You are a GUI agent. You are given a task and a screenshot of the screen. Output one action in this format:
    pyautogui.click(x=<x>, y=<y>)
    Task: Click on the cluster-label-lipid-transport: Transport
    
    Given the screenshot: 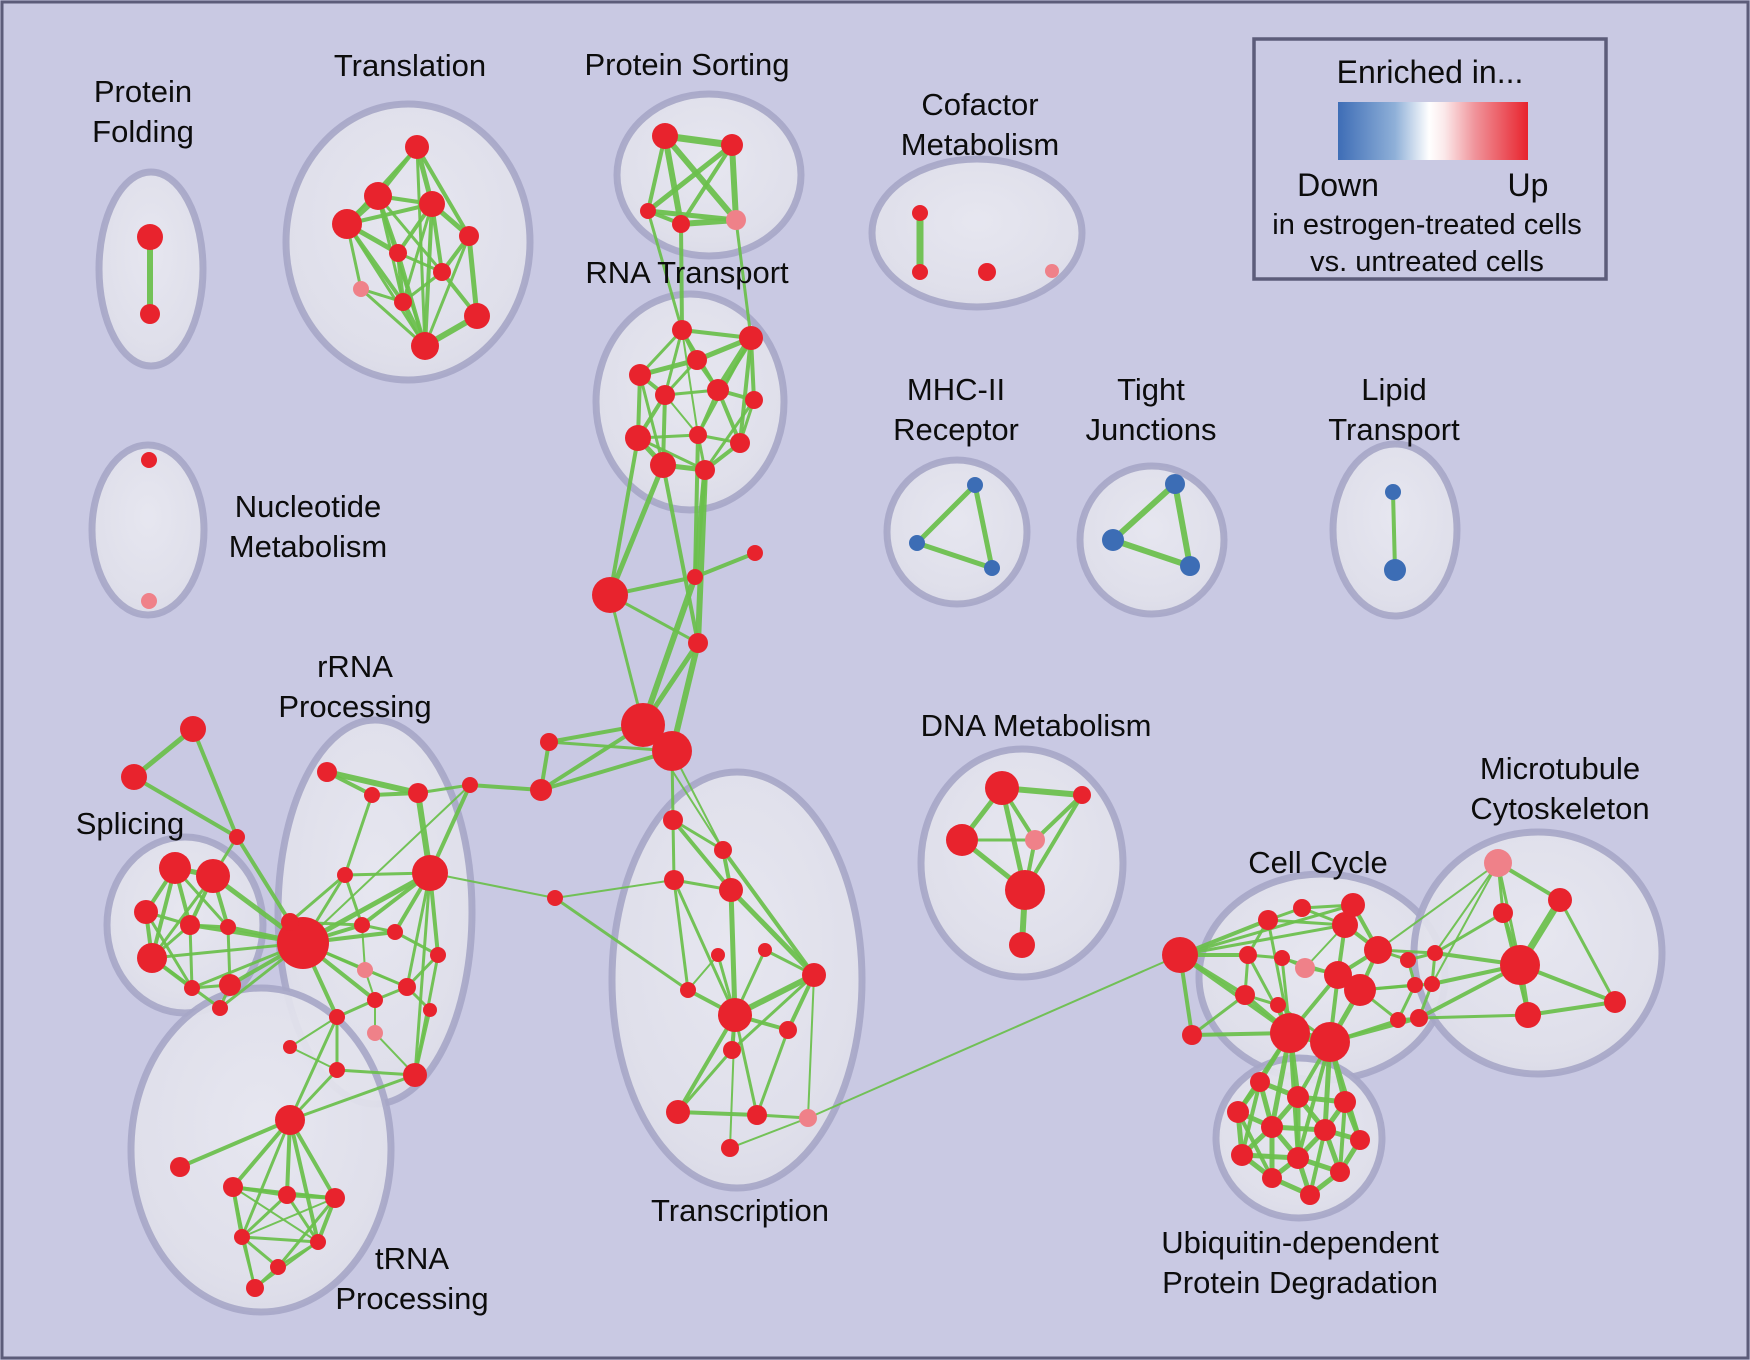 What is the action you would take?
    pyautogui.click(x=1394, y=429)
    